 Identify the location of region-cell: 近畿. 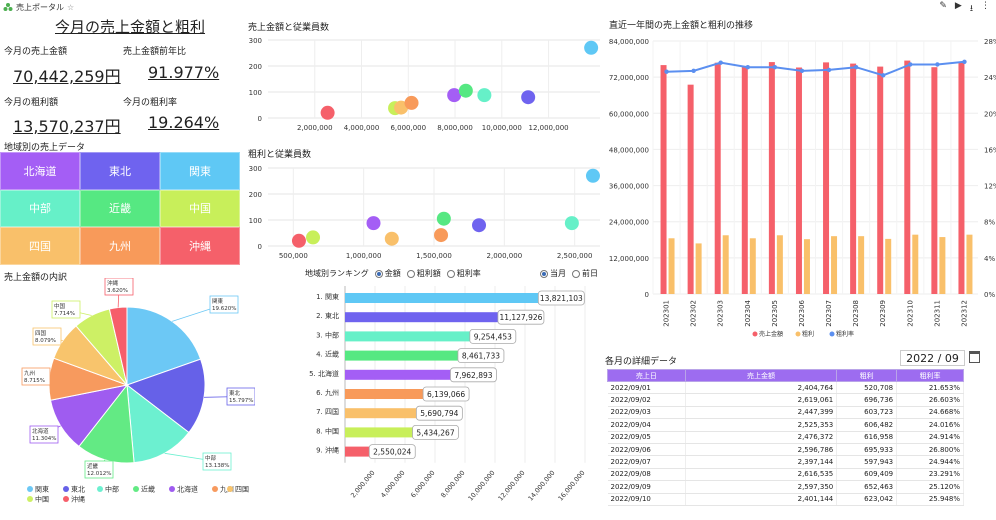
(120, 208).